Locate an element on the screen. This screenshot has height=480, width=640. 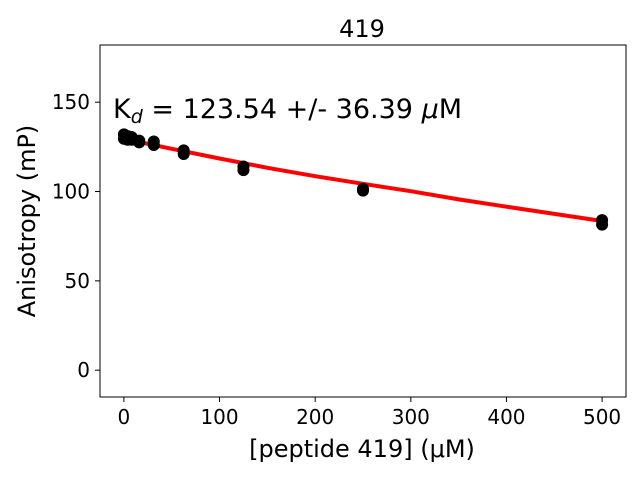
x-tick-label: 0 is located at coordinates (124, 417).